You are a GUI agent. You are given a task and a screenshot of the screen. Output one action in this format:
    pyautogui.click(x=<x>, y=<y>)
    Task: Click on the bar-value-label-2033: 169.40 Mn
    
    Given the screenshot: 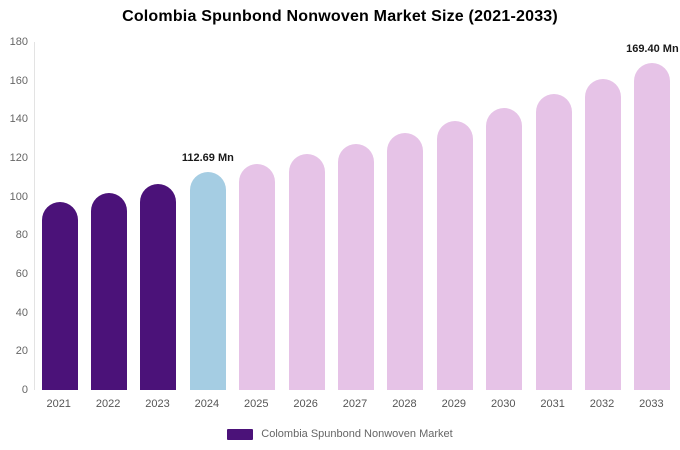 What is the action you would take?
    pyautogui.click(x=652, y=48)
    